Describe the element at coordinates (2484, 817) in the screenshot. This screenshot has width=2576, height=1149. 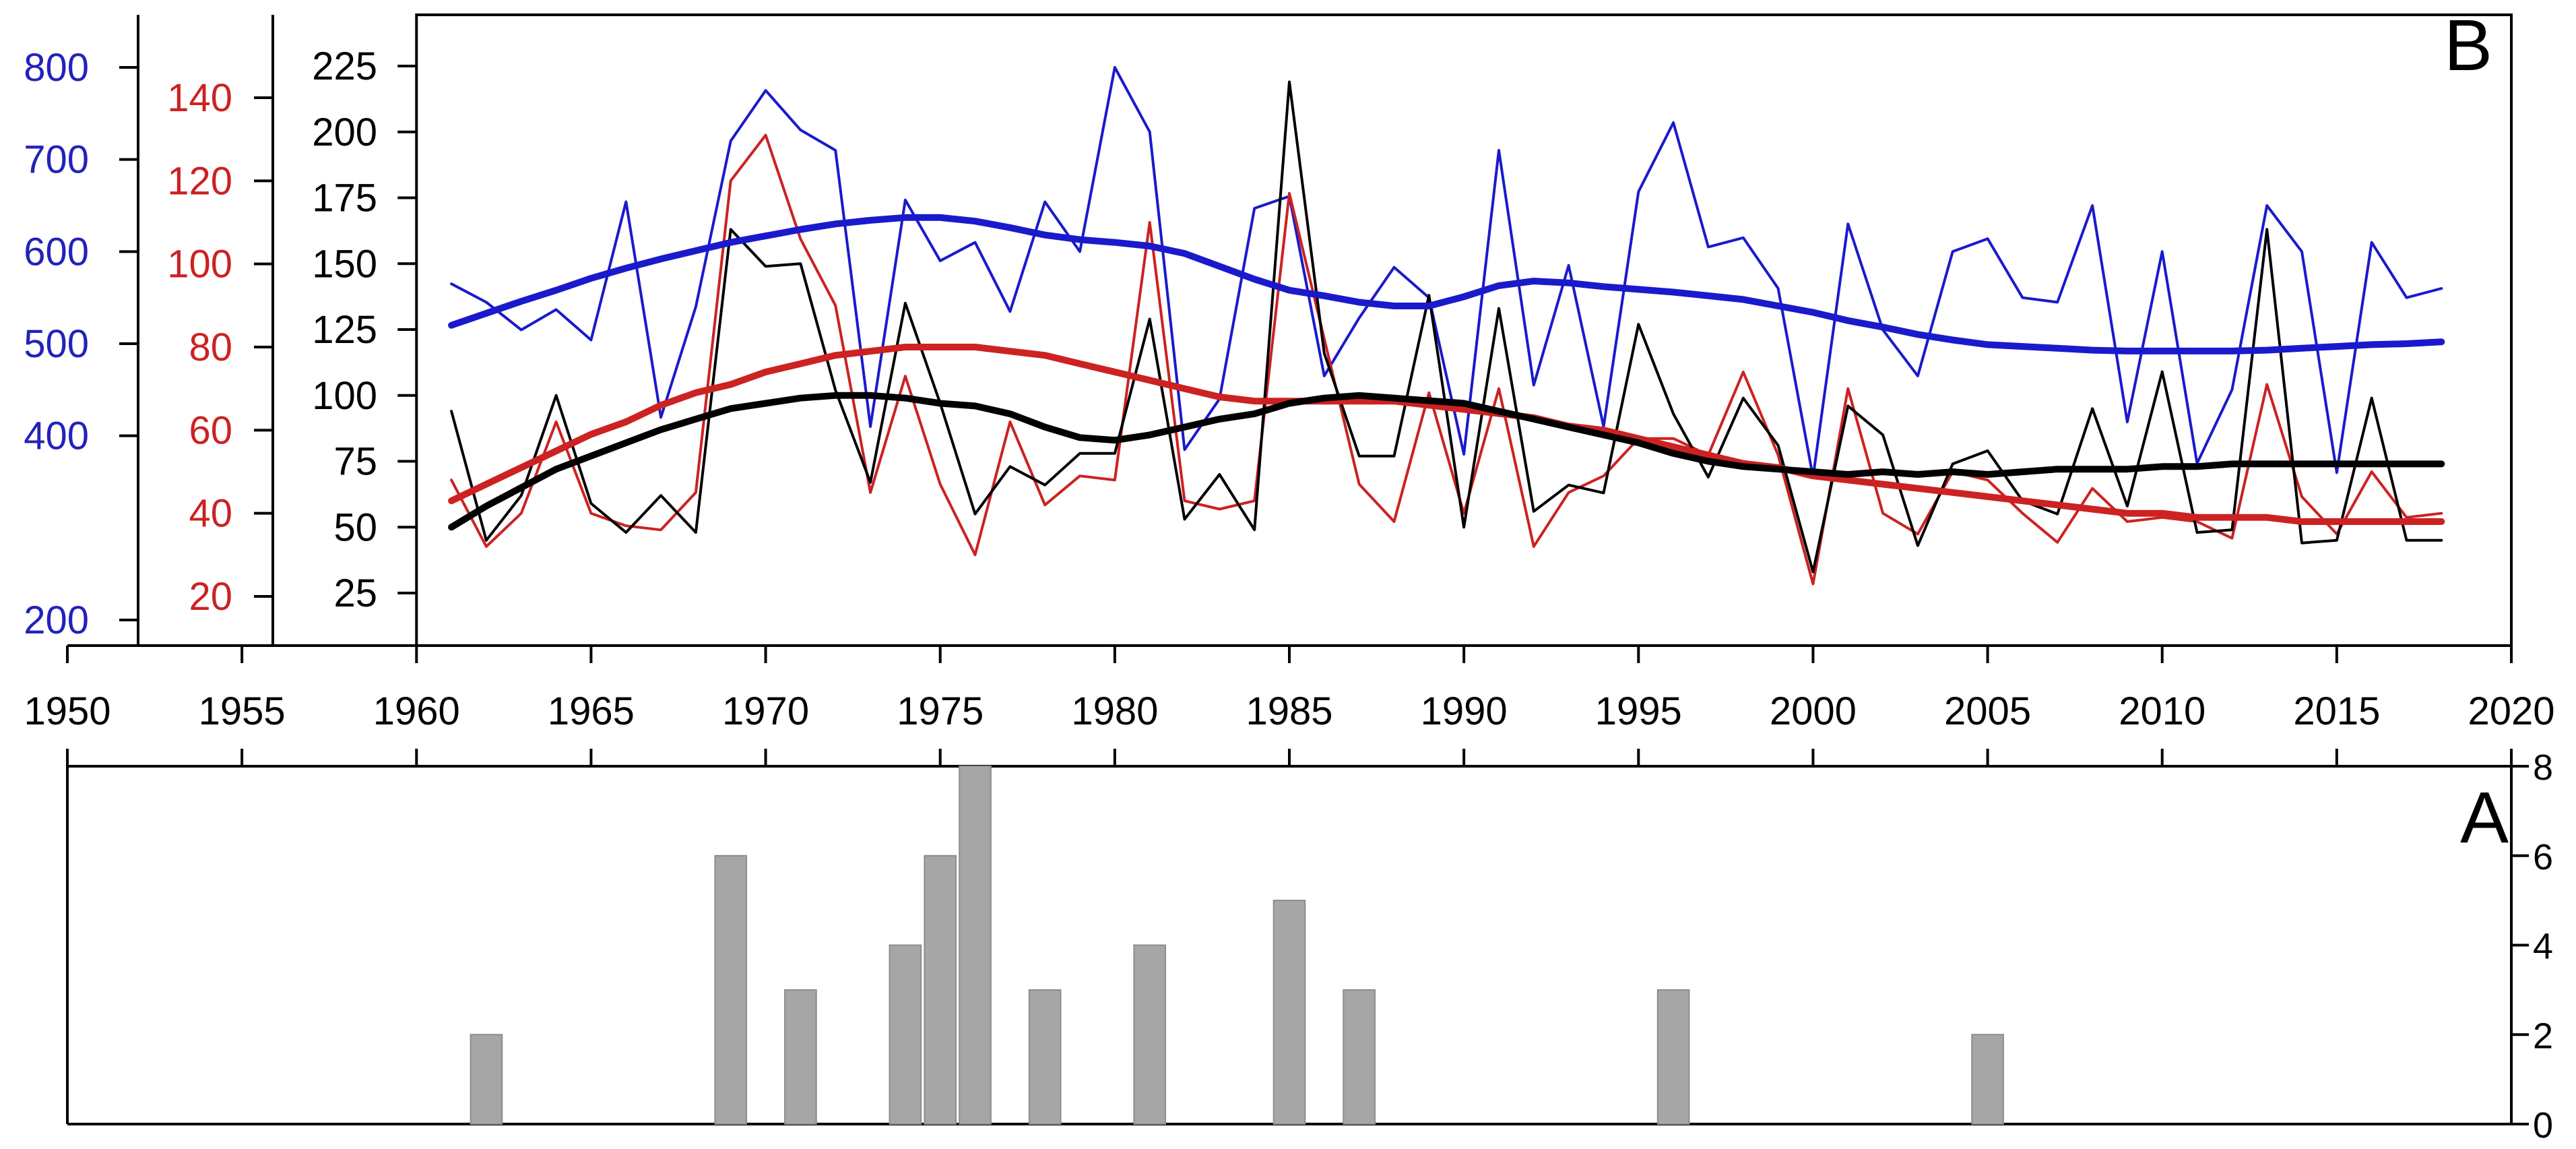
I see `panel-a-label: A` at that location.